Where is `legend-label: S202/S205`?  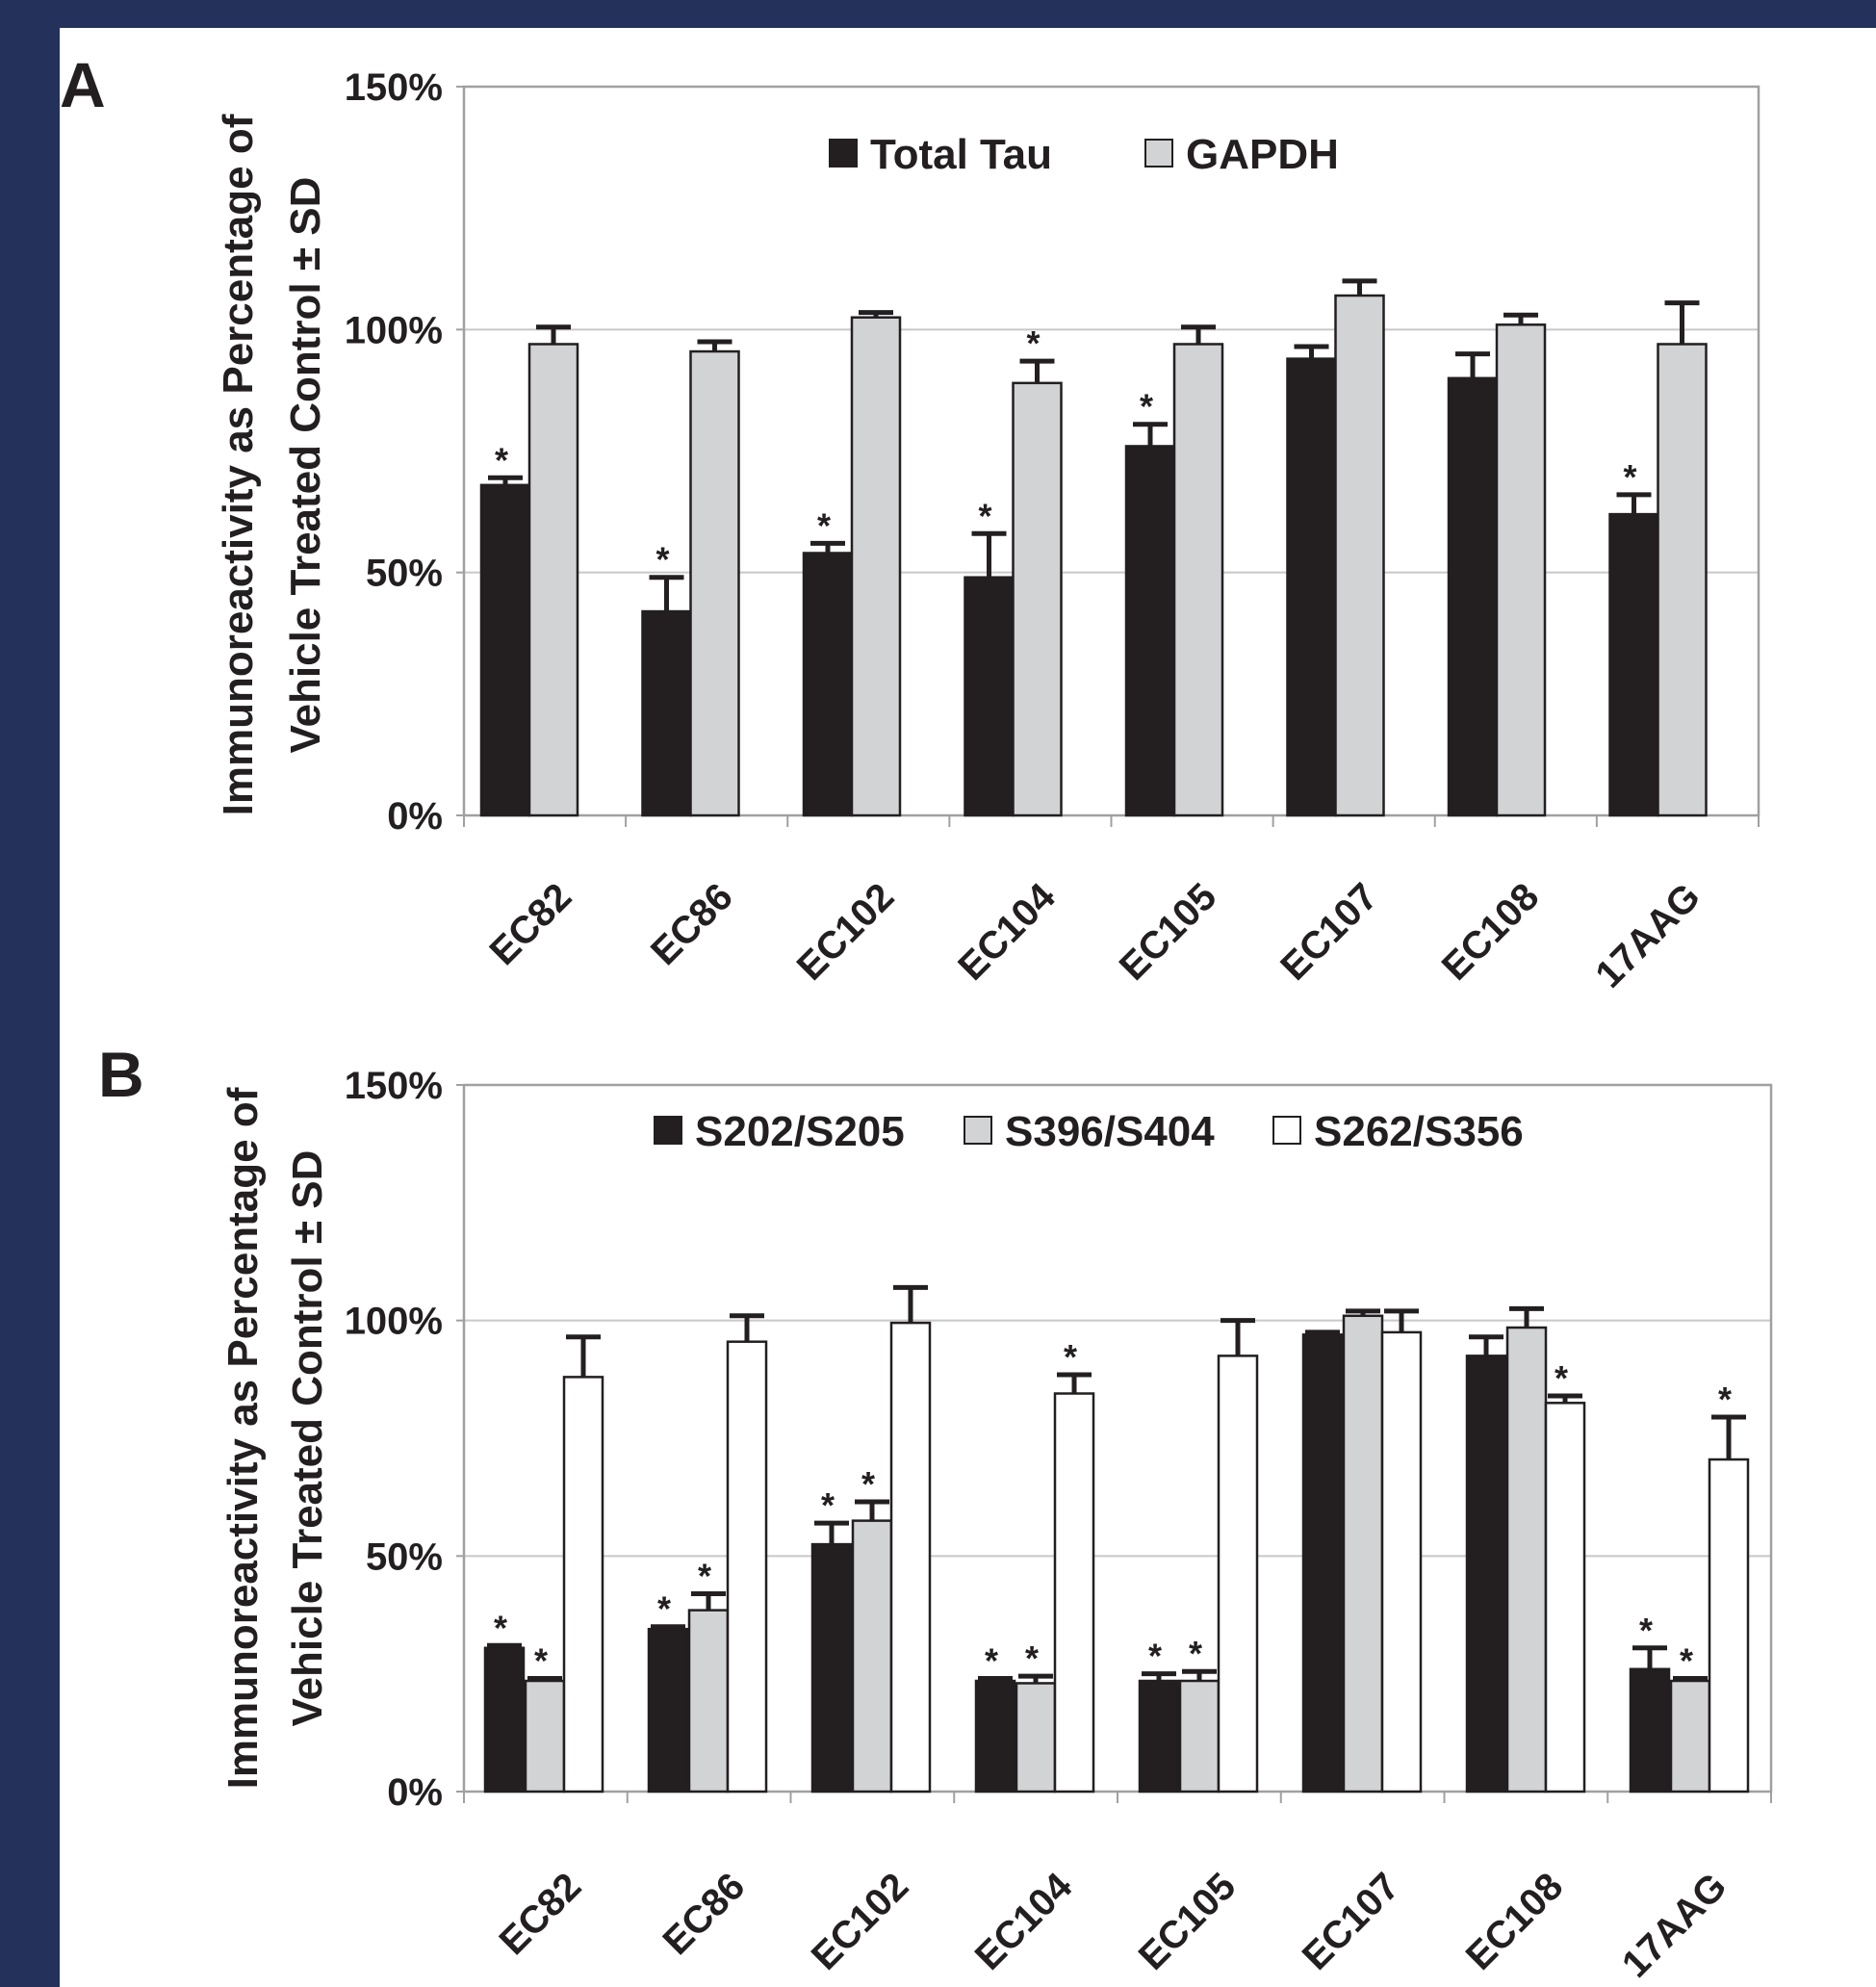
legend-label: S202/S205 is located at coordinates (800, 1131).